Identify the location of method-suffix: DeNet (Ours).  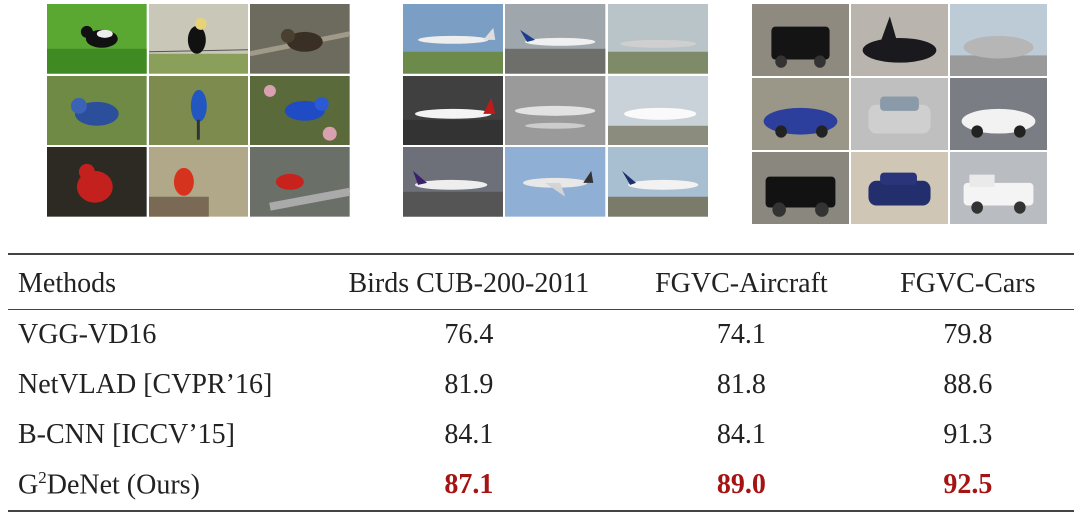
(123, 485).